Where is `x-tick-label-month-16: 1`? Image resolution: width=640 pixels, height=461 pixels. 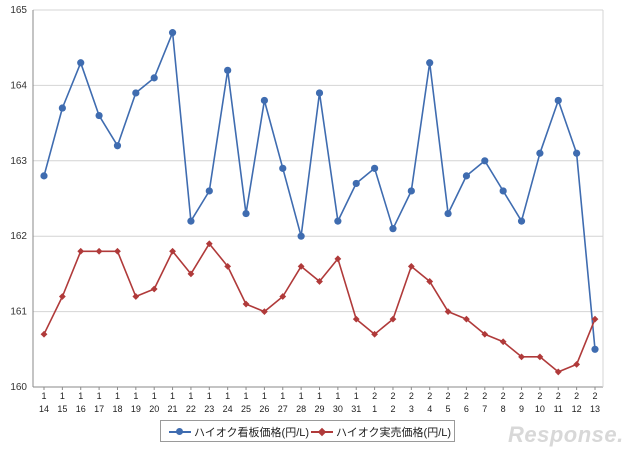 x-tick-label-month-16: 1 is located at coordinates (337, 396).